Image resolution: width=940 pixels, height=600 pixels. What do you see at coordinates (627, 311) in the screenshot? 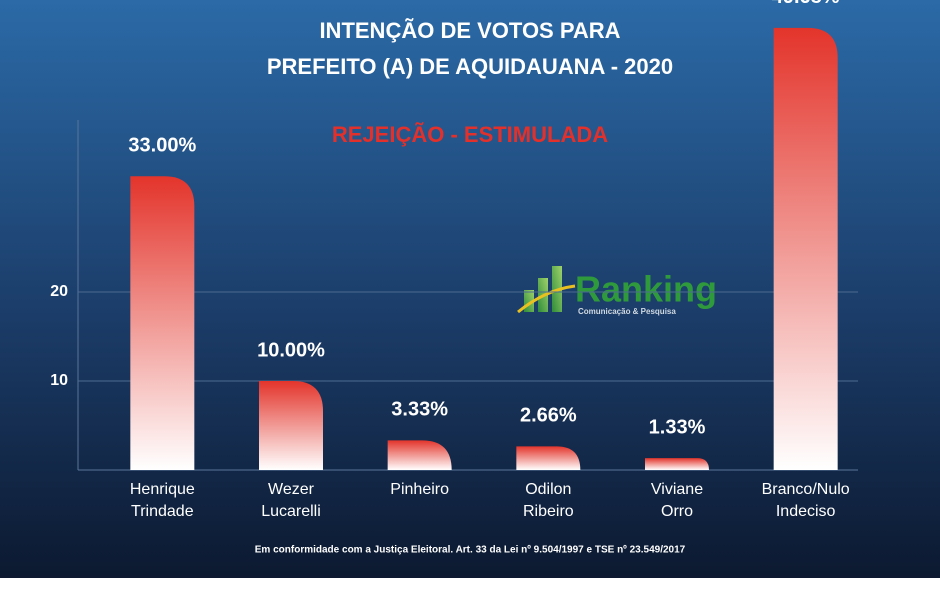
I see `logo-tagline: Comunicação & Pesquisa` at bounding box center [627, 311].